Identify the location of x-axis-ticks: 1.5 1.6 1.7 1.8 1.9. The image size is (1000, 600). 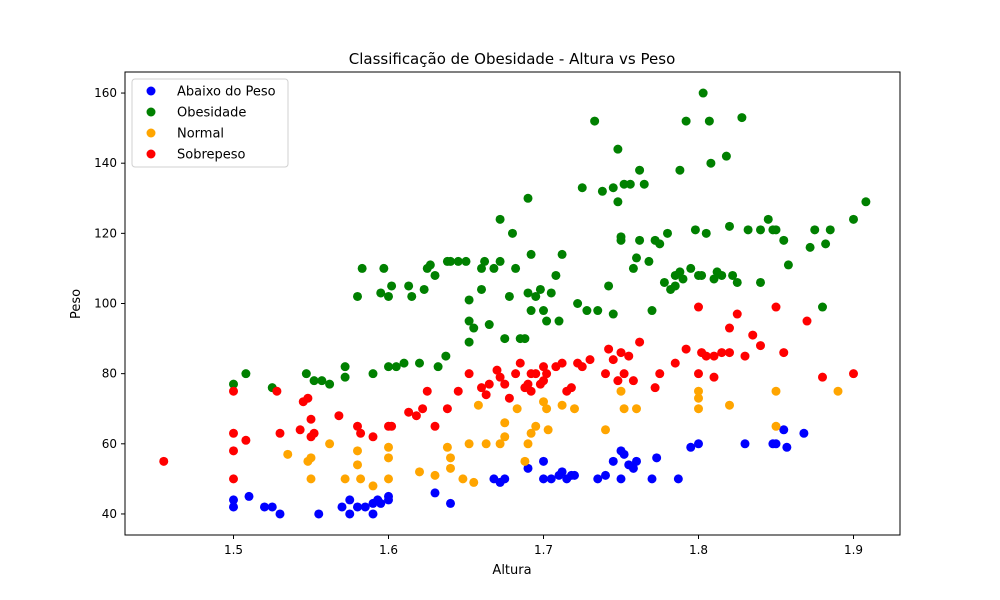
(543, 546).